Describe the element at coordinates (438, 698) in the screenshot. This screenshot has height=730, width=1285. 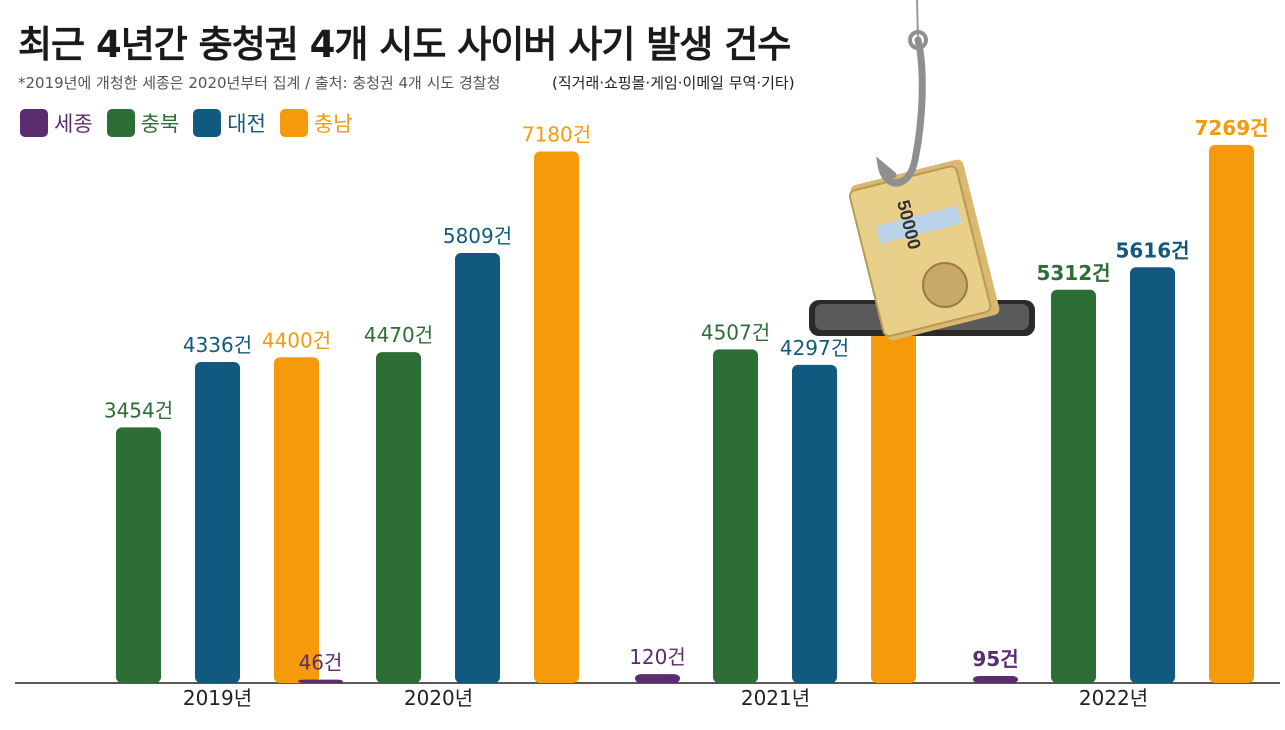
I see `x-tick-label-2: 2020년` at that location.